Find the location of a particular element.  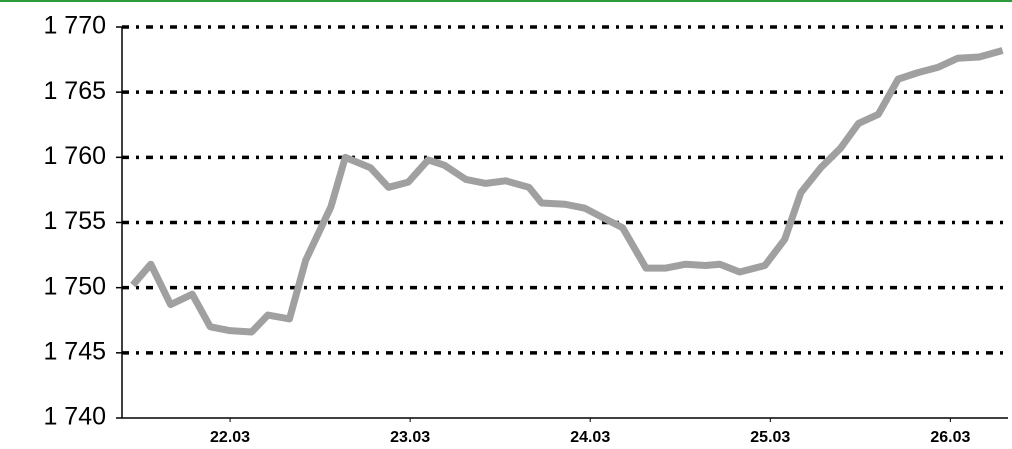

x-tick-label: 26.03 is located at coordinates (950, 437).